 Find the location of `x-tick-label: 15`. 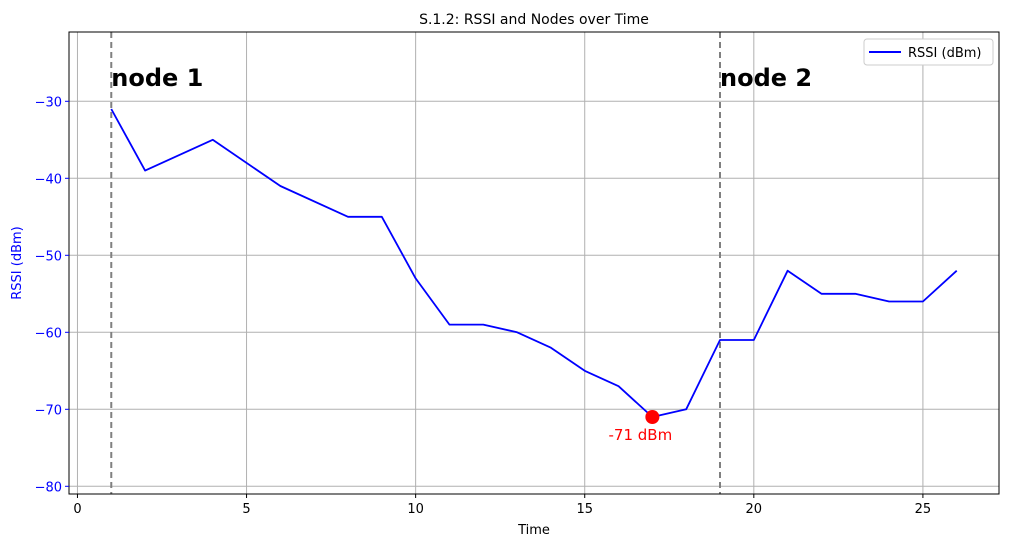

x-tick-label: 15 is located at coordinates (584, 509).